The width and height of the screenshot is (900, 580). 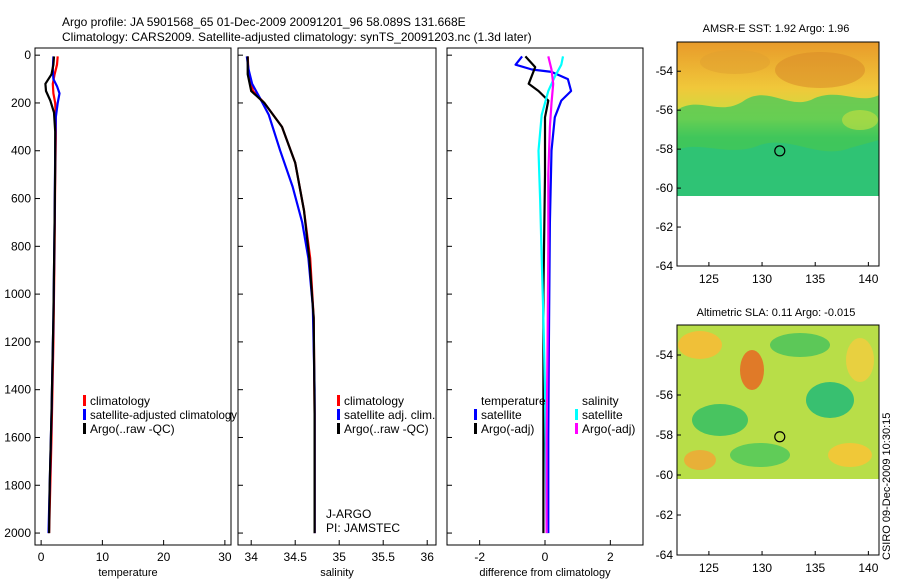 I want to click on sst-field, so click(x=778, y=119).